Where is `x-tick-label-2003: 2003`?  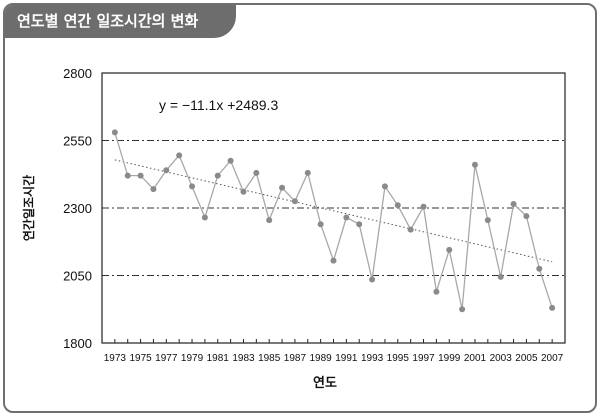
x-tick-label-2003: 2003 is located at coordinates (501, 358).